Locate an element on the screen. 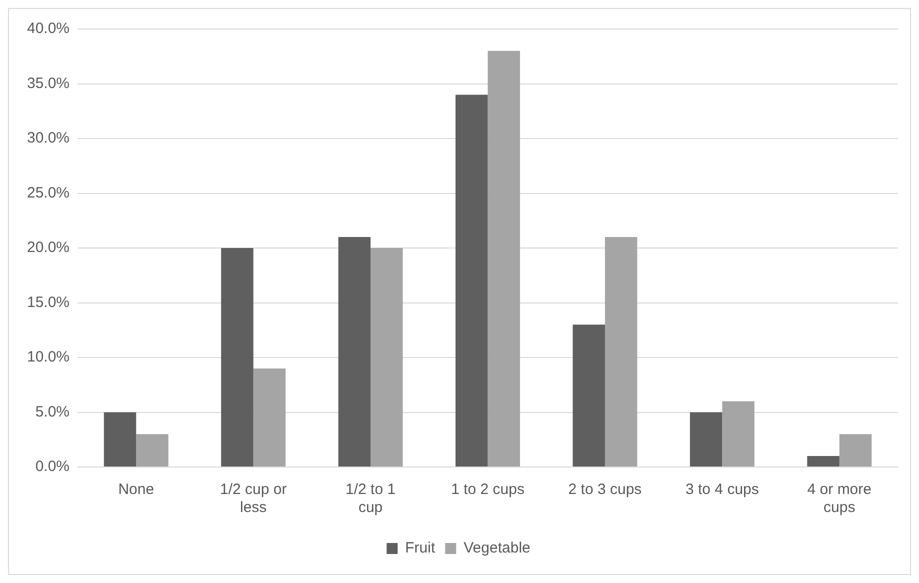 This screenshot has width=919, height=583. x-tick-label: 3 to 4 cups is located at coordinates (722, 489).